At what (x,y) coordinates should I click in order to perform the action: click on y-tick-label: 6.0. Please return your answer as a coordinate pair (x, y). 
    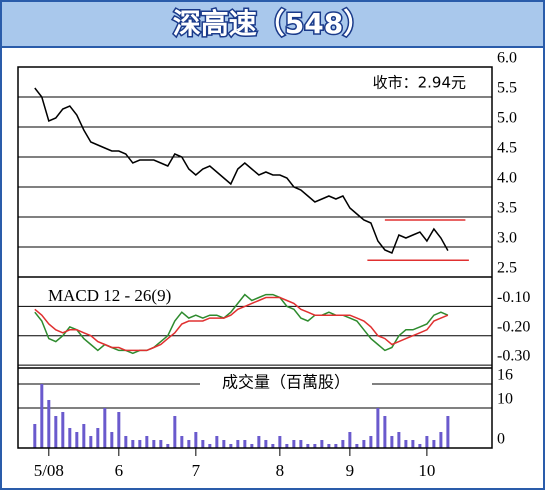
    Looking at the image, I should click on (507, 58).